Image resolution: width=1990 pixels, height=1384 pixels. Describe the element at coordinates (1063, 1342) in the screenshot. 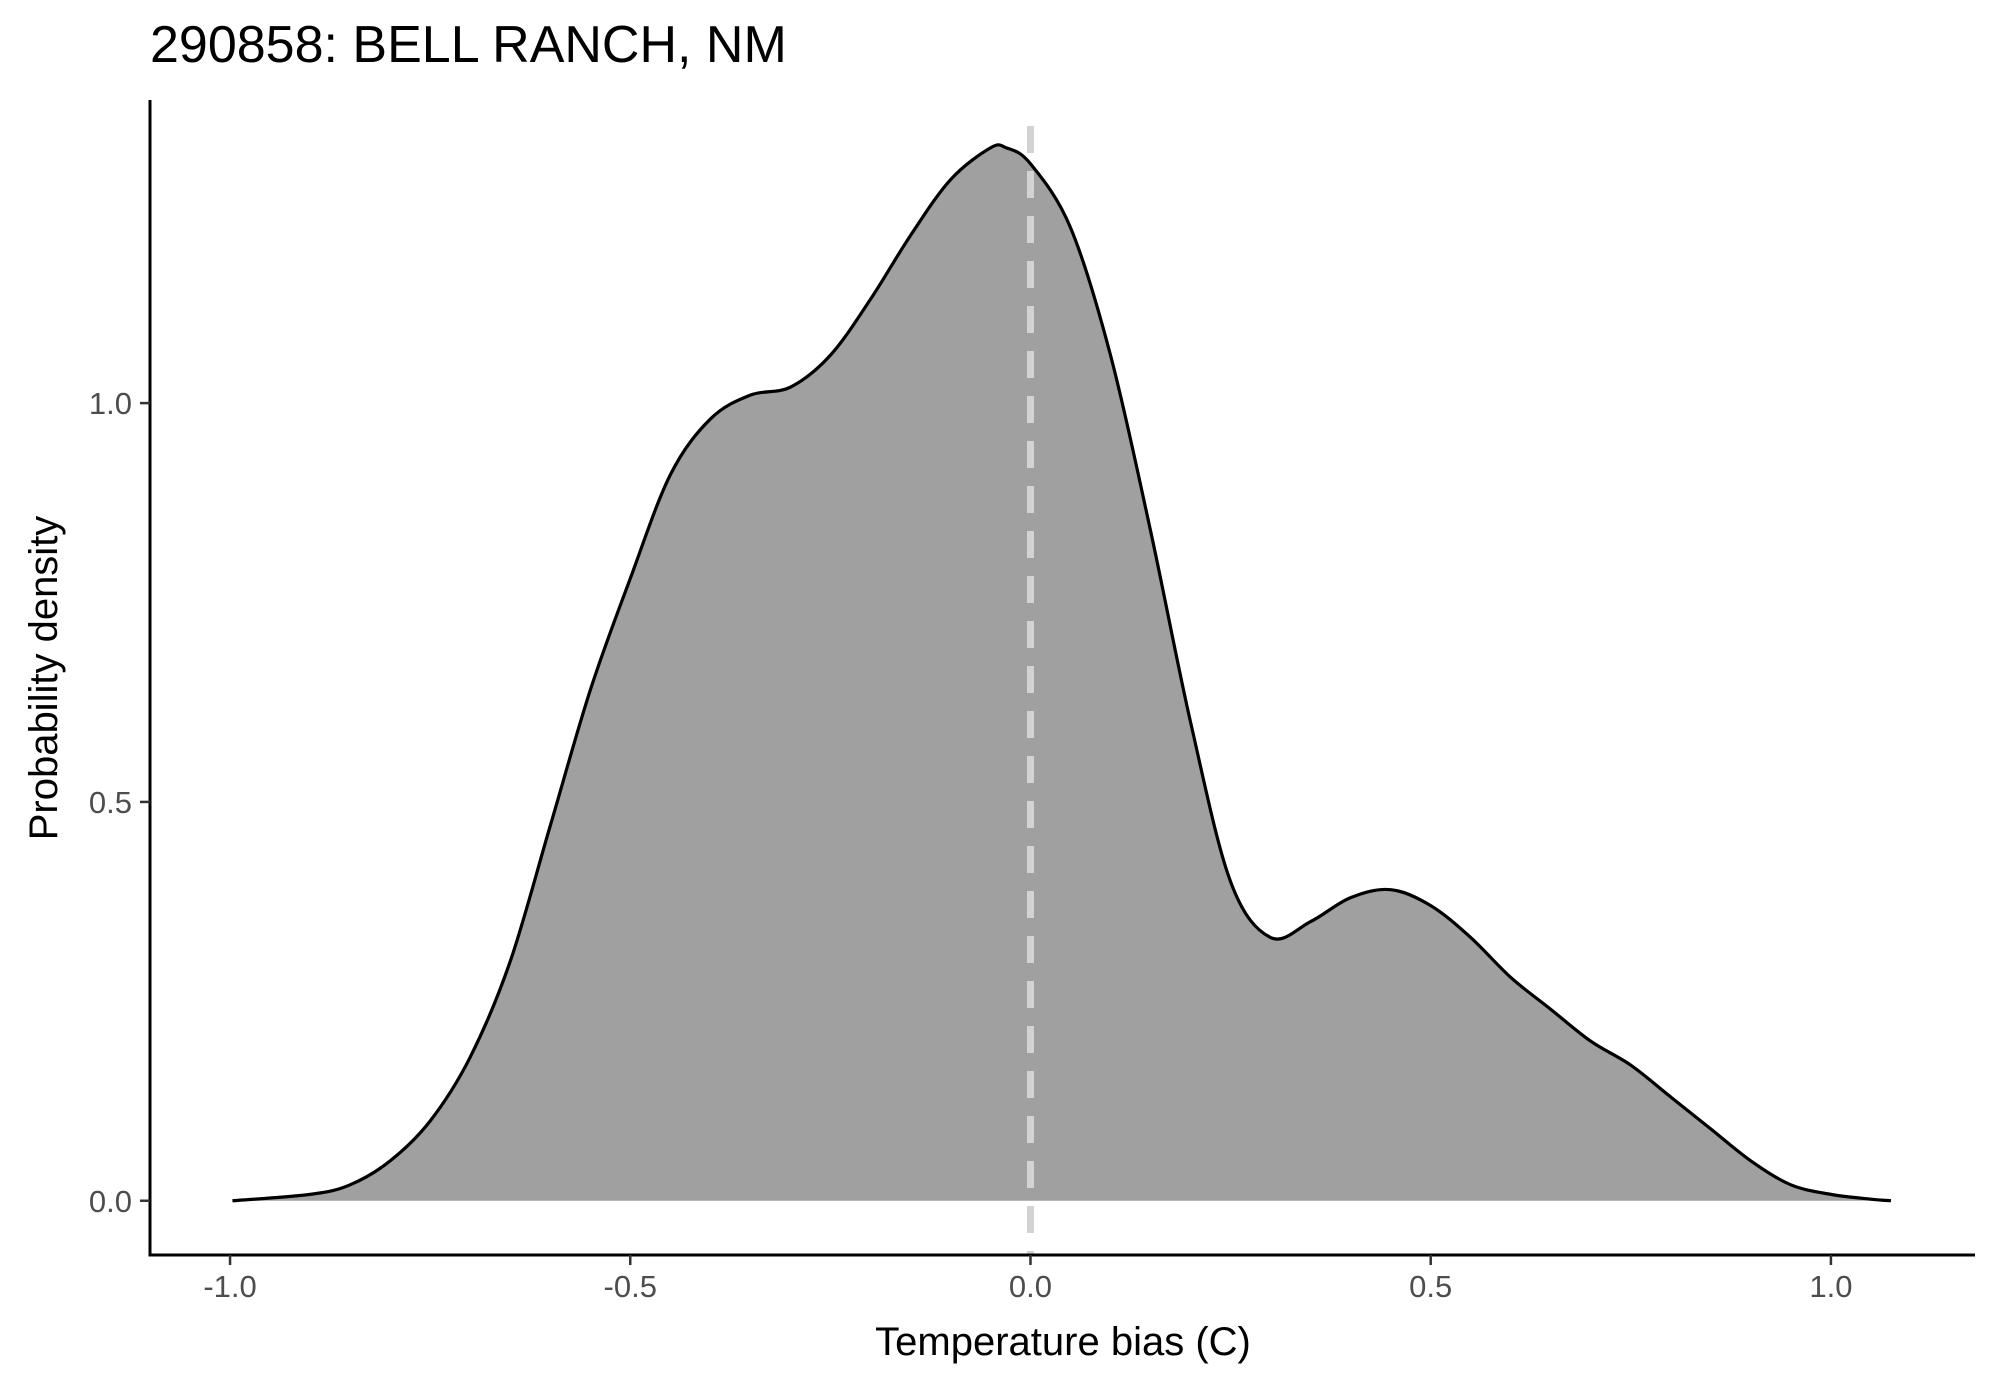

I see `x-axis-label: Temperature bias (C)` at that location.